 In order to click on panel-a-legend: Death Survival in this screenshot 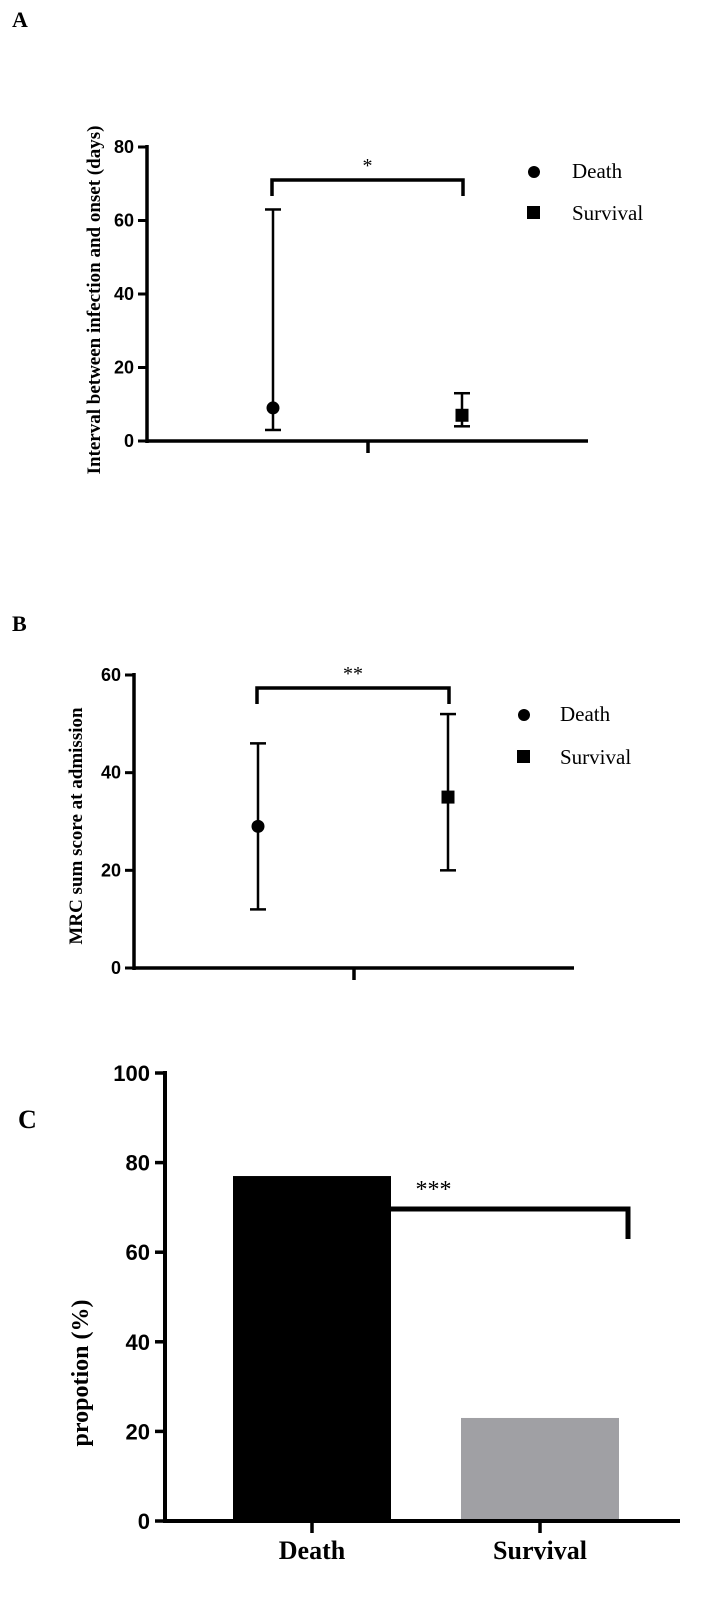, I will do `click(585, 192)`.